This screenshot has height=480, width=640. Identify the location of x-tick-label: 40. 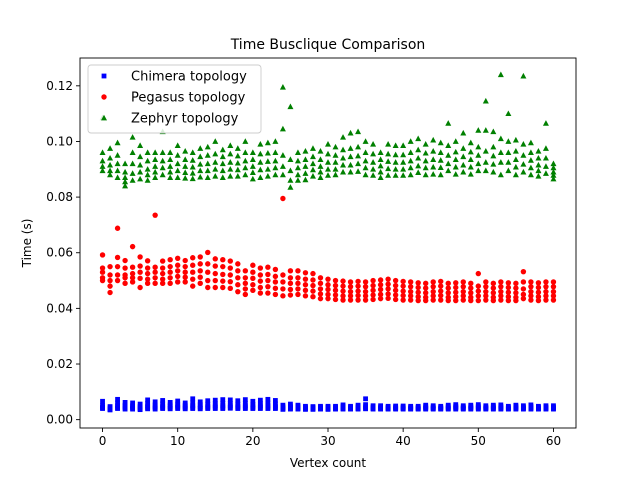
(403, 441).